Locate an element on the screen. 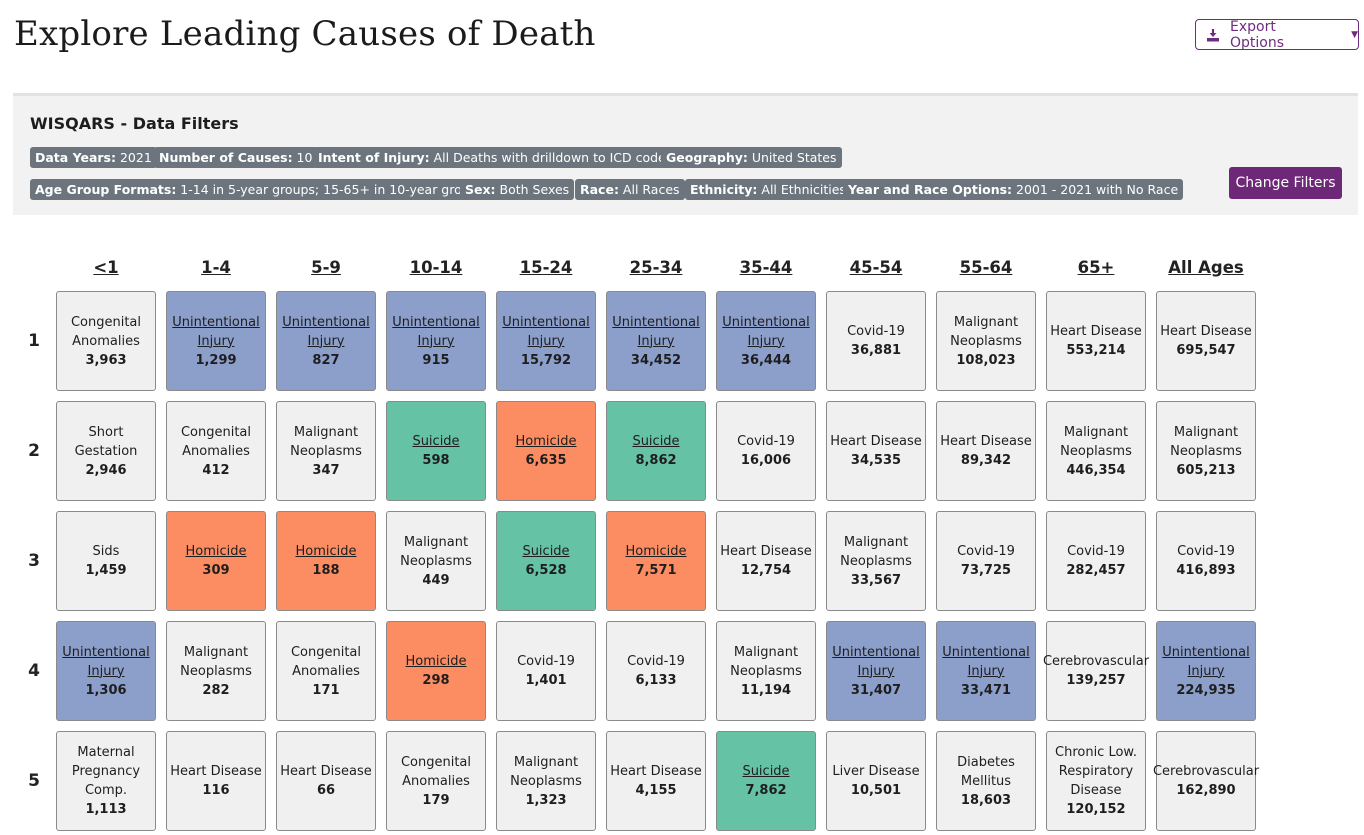  death-count: 553,214 is located at coordinates (1096, 350).